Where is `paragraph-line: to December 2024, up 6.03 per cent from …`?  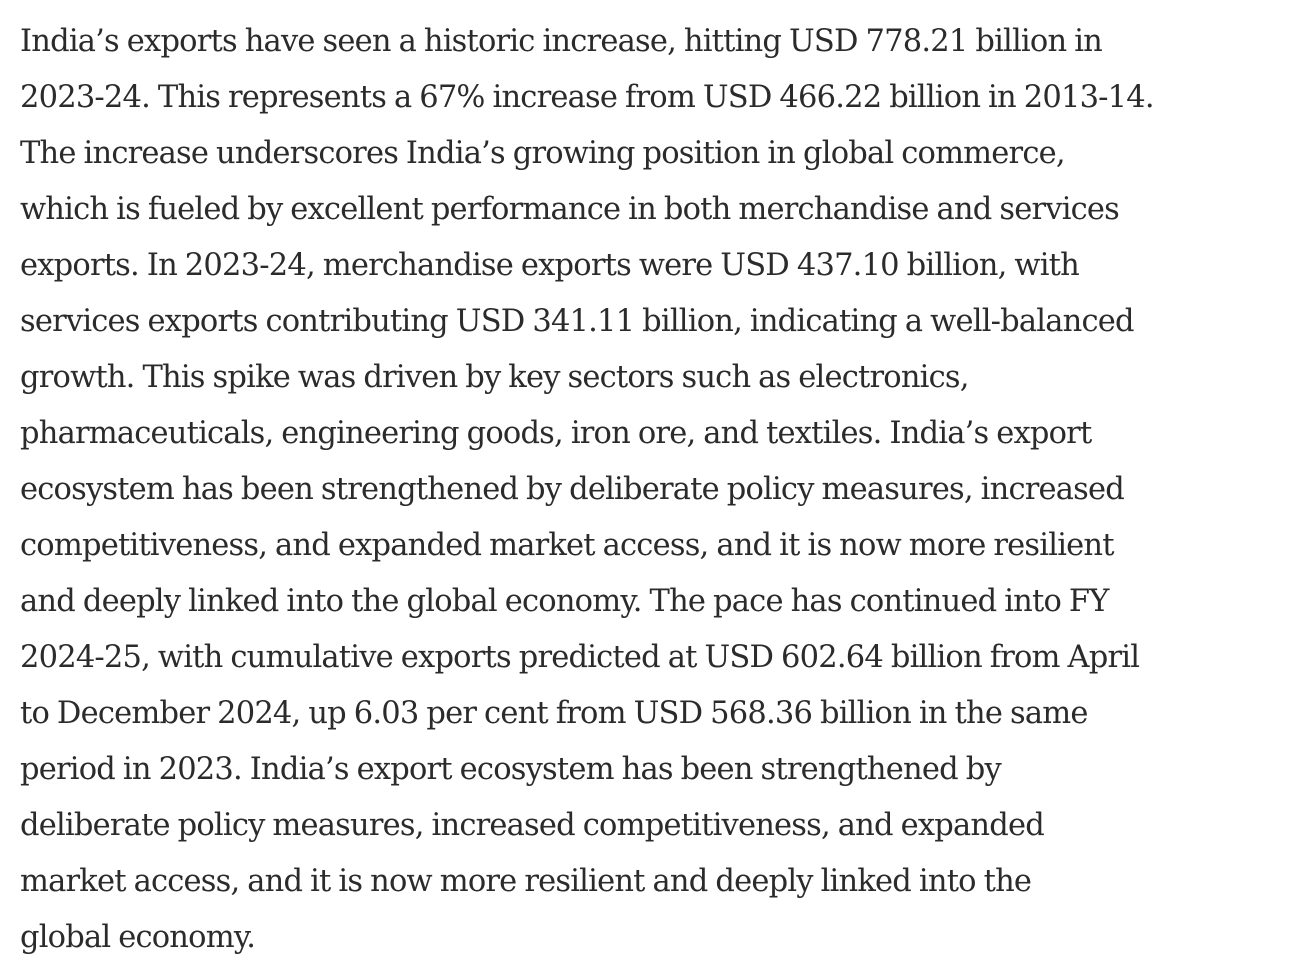 paragraph-line: to December 2024, up 6.03 per cent from … is located at coordinates (554, 713).